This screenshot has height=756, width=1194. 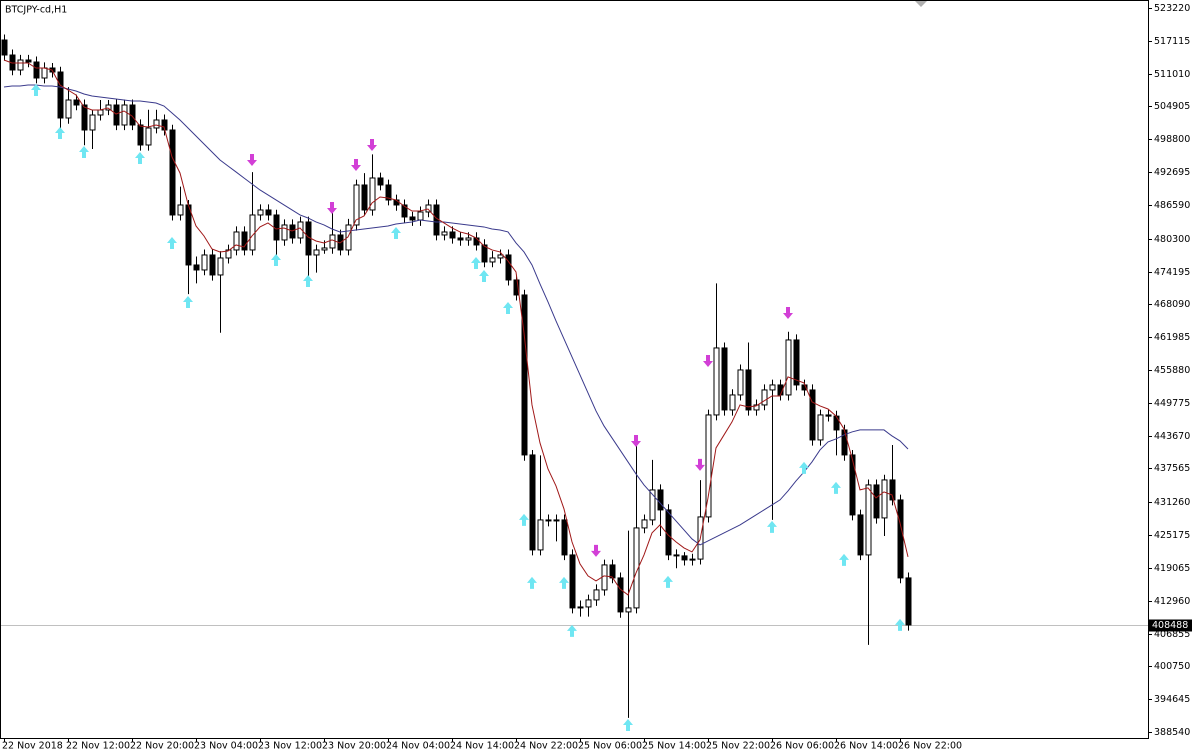 I want to click on y-tick-label: 498800, so click(x=1172, y=139).